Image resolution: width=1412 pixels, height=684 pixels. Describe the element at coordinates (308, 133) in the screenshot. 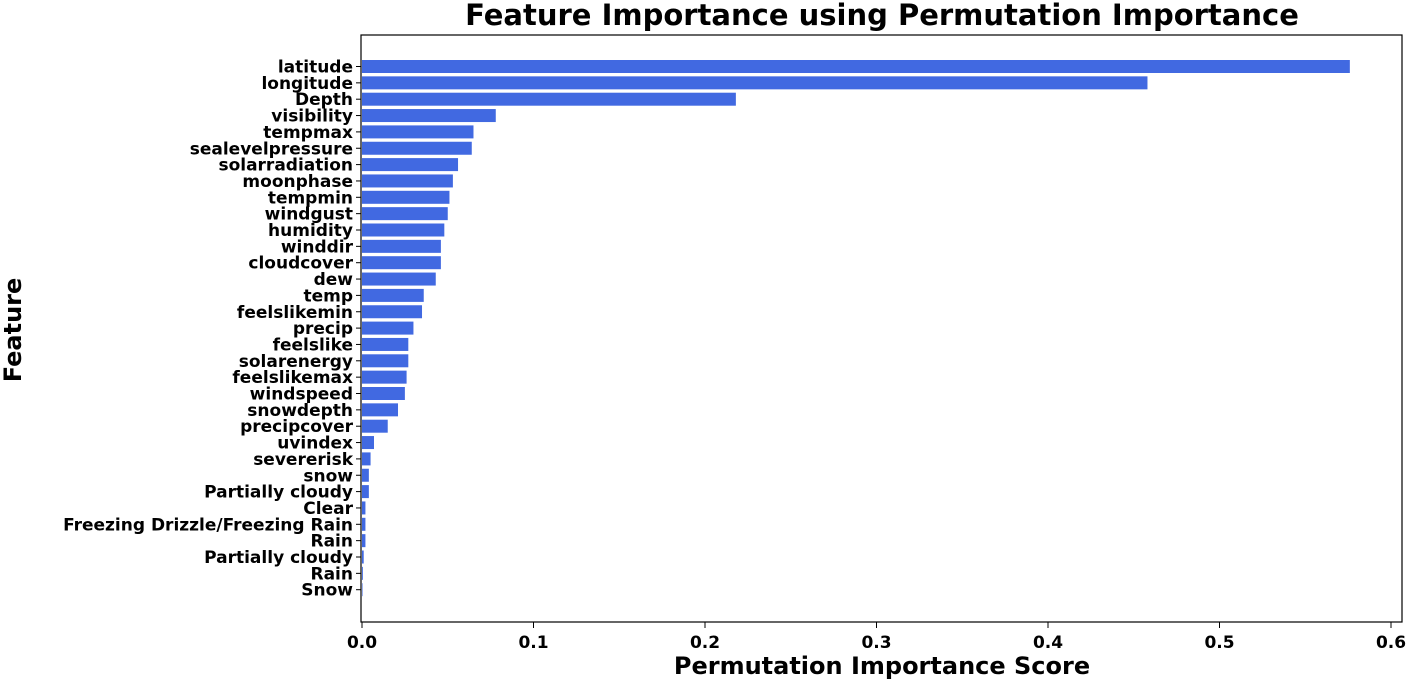

I see `category-label: tempmax` at that location.